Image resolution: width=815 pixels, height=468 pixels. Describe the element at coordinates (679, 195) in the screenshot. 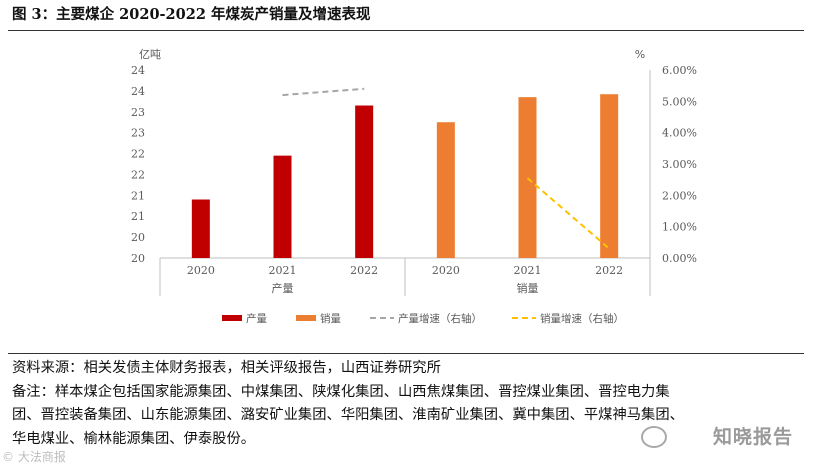

I see `right-tick-label: 2.00%` at that location.